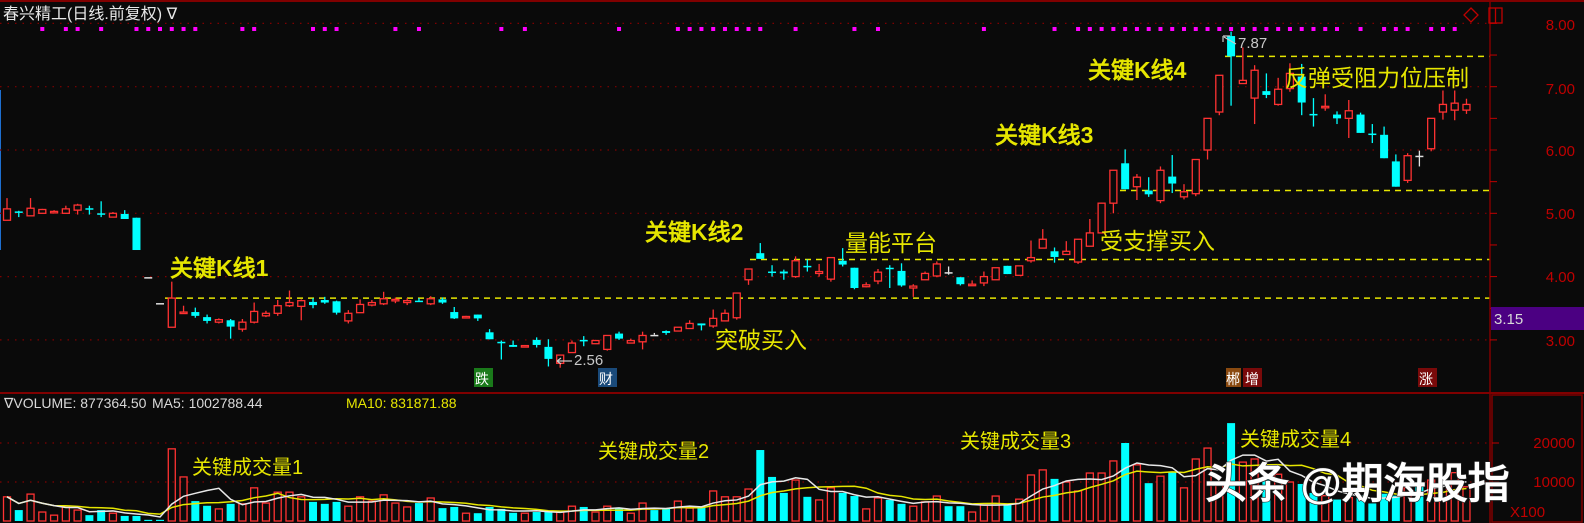 This screenshot has height=523, width=1584. What do you see at coordinates (90, 14) in the screenshot?
I see `chart-title: 春兴精工(日线.前复权) ∇` at bounding box center [90, 14].